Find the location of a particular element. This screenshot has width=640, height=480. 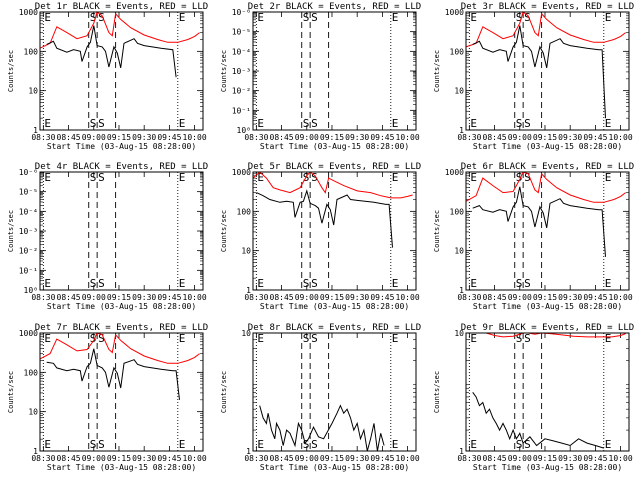

y-tick-label: 10⁻⁶ is located at coordinates (28, 172).